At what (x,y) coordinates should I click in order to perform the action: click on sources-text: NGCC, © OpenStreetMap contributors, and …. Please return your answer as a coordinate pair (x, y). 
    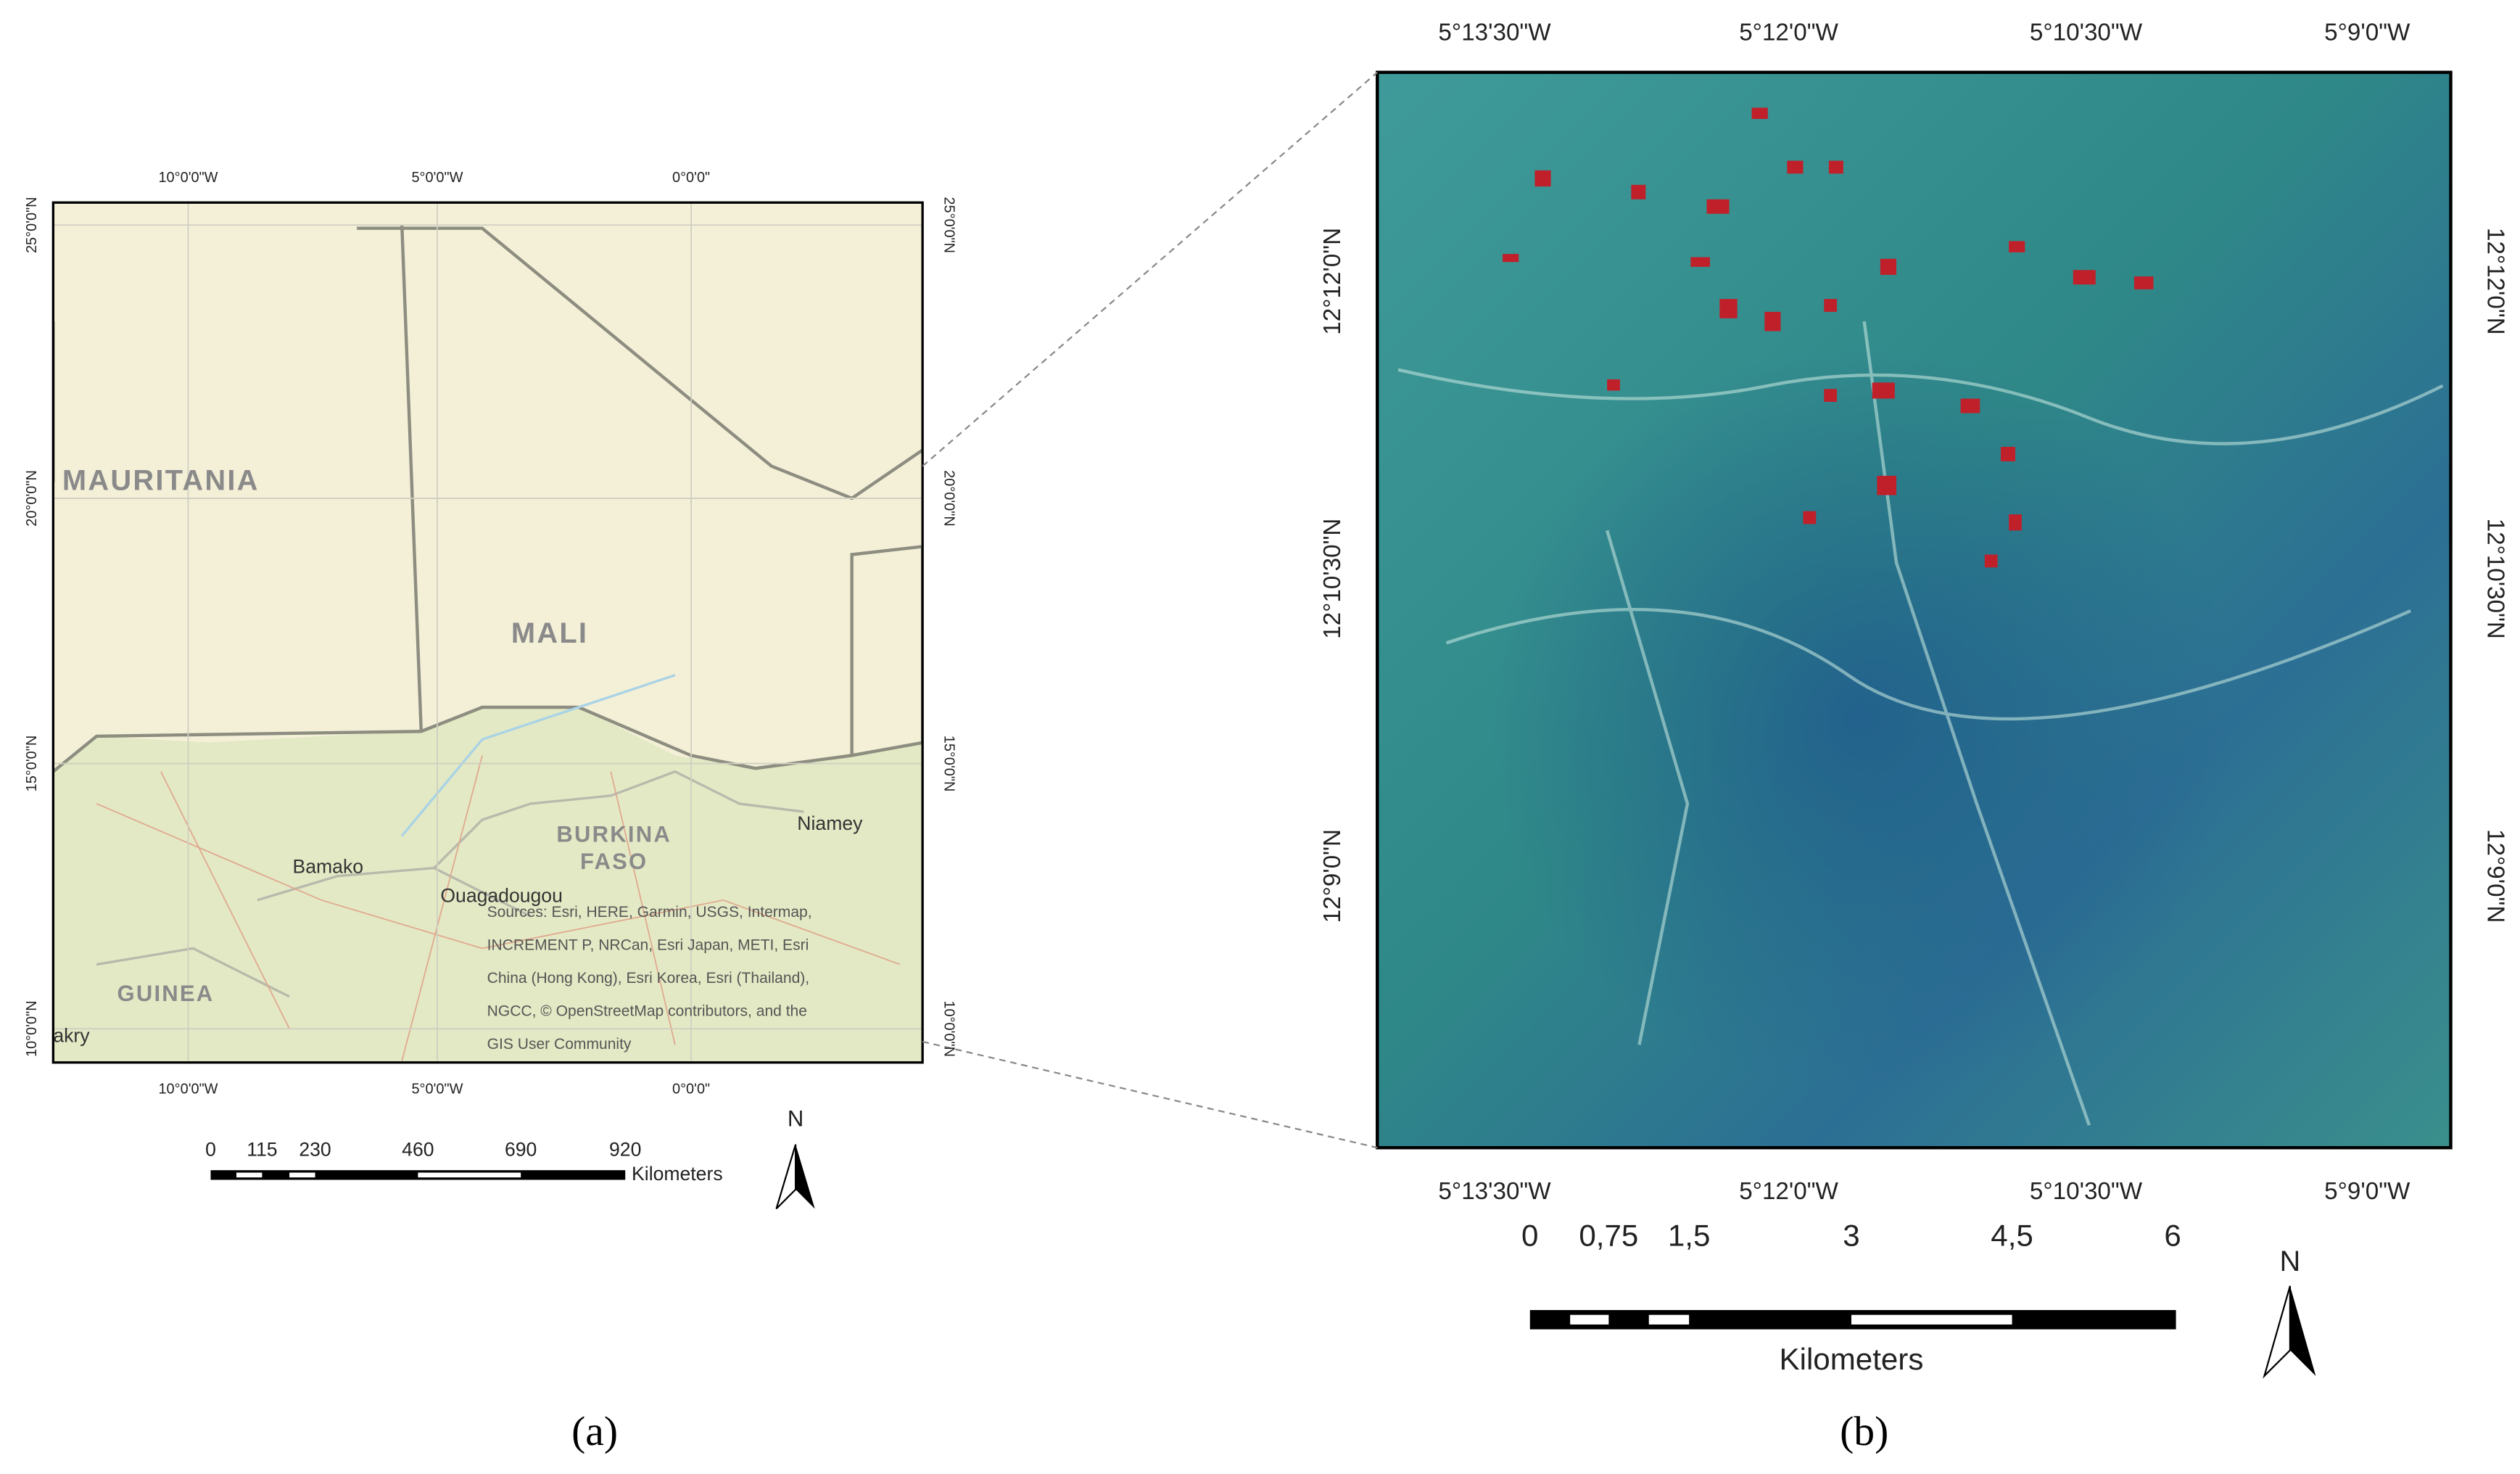
    Looking at the image, I should click on (647, 1011).